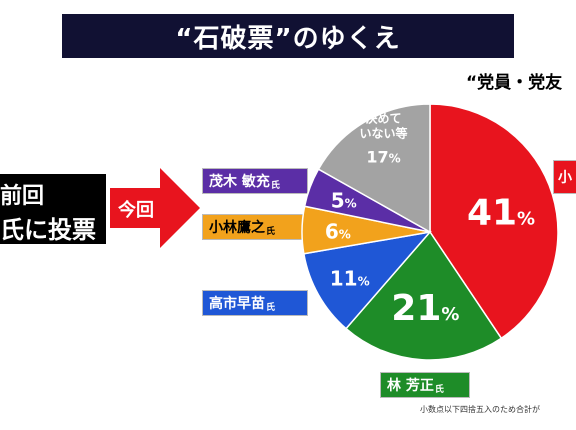 This screenshot has height=430, width=576. Describe the element at coordinates (425, 308) in the screenshot. I see `slice-value-label-hayashi: 21%` at that location.